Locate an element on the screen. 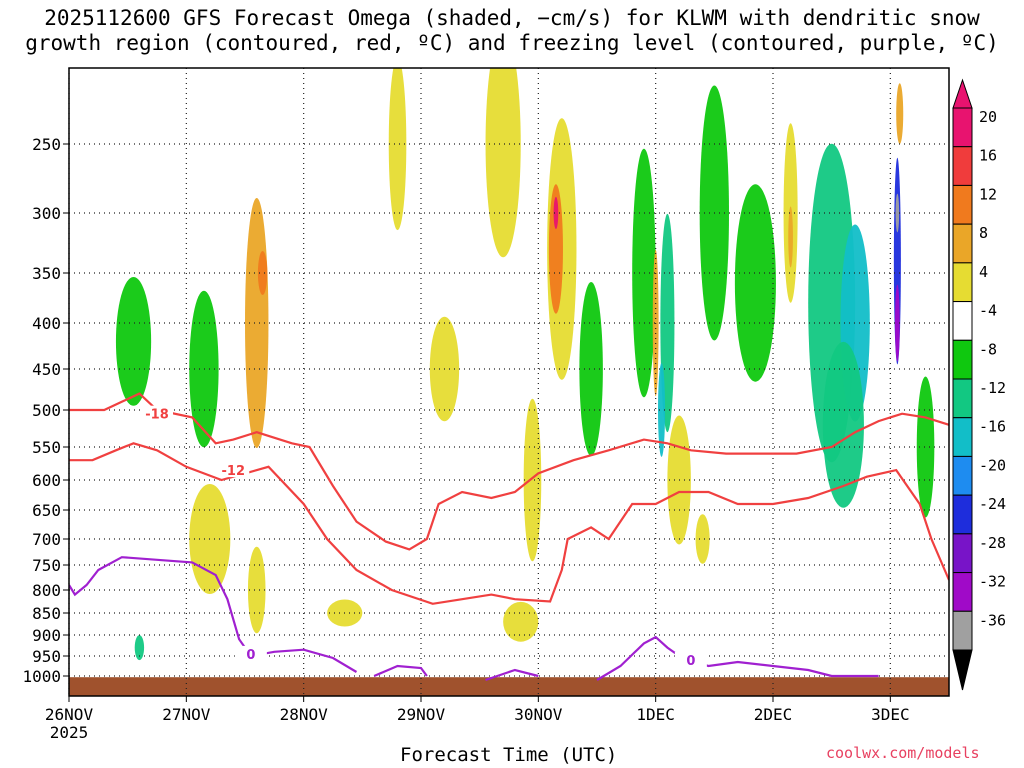 The height and width of the screenshot is (768, 1024). colorbar-bottom-arrow is located at coordinates (962, 670).